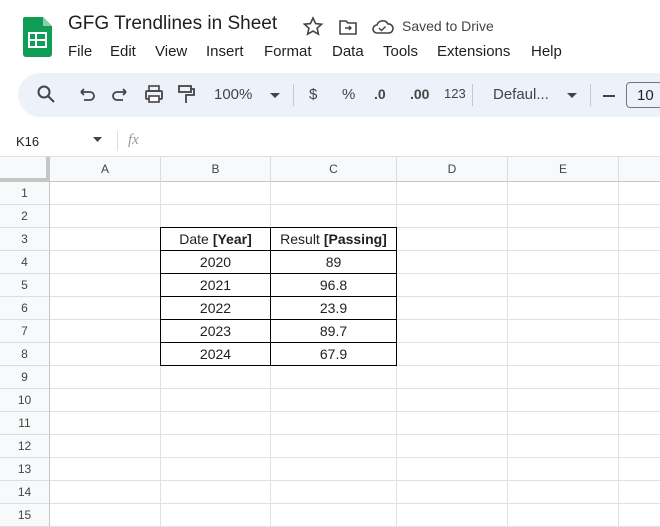  Describe the element at coordinates (643, 95) in the screenshot. I see `font-size-box: 10` at that location.